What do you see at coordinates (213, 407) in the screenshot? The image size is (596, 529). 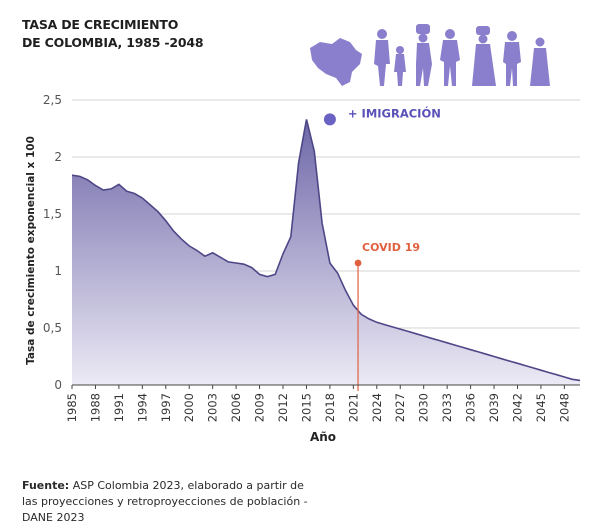 I see `x-tick-label: 2003` at bounding box center [213, 407].